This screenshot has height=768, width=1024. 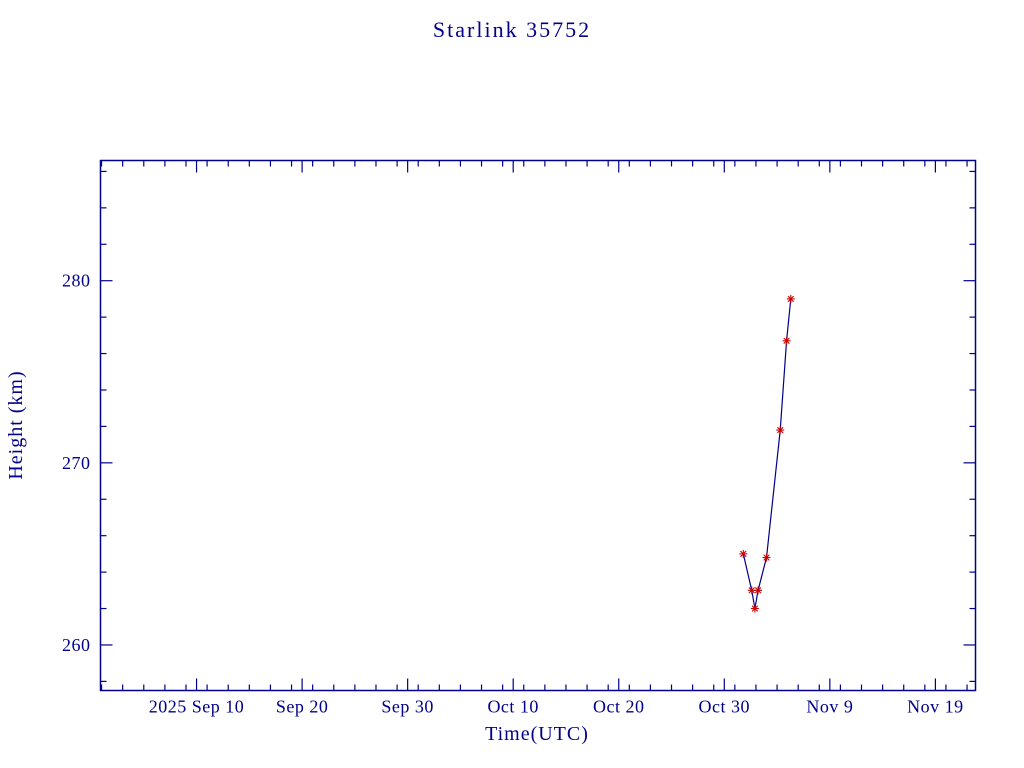 I want to click on y-tick-label: 280, so click(x=76, y=281).